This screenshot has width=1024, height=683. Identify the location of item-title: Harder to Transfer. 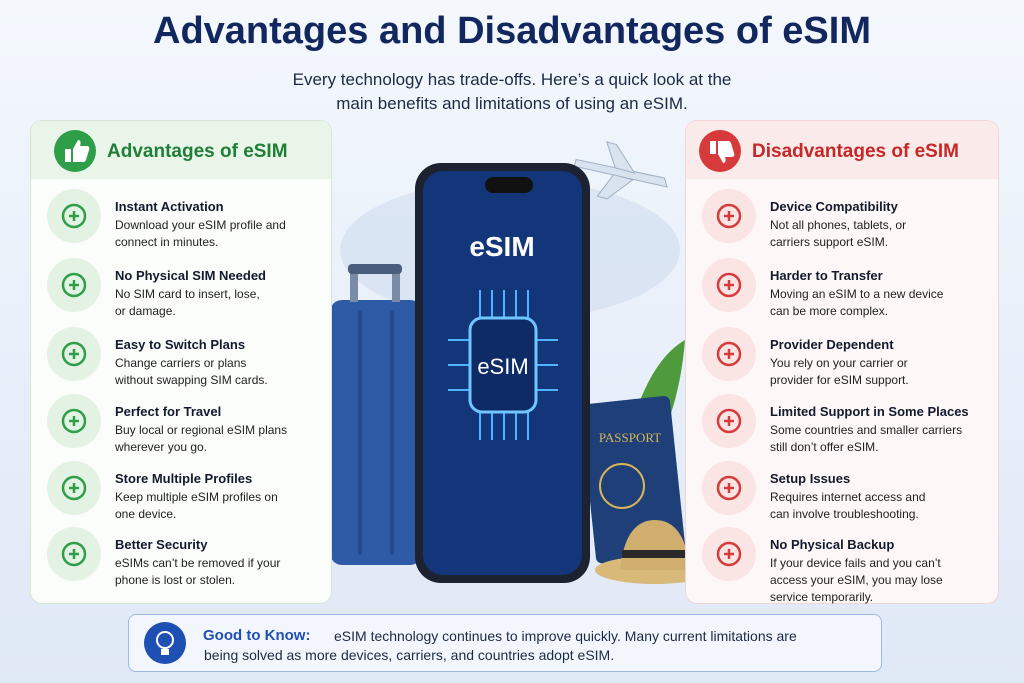
(826, 275).